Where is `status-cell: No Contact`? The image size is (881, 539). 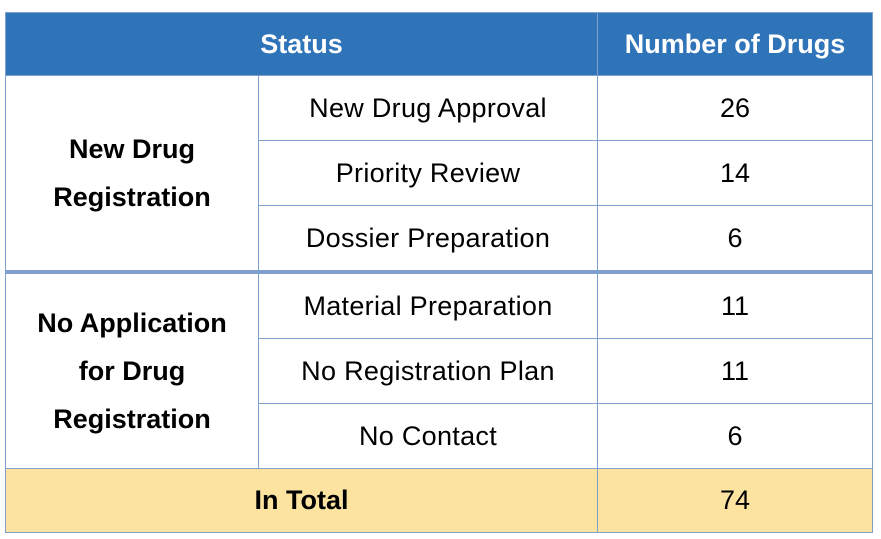 status-cell: No Contact is located at coordinates (428, 436).